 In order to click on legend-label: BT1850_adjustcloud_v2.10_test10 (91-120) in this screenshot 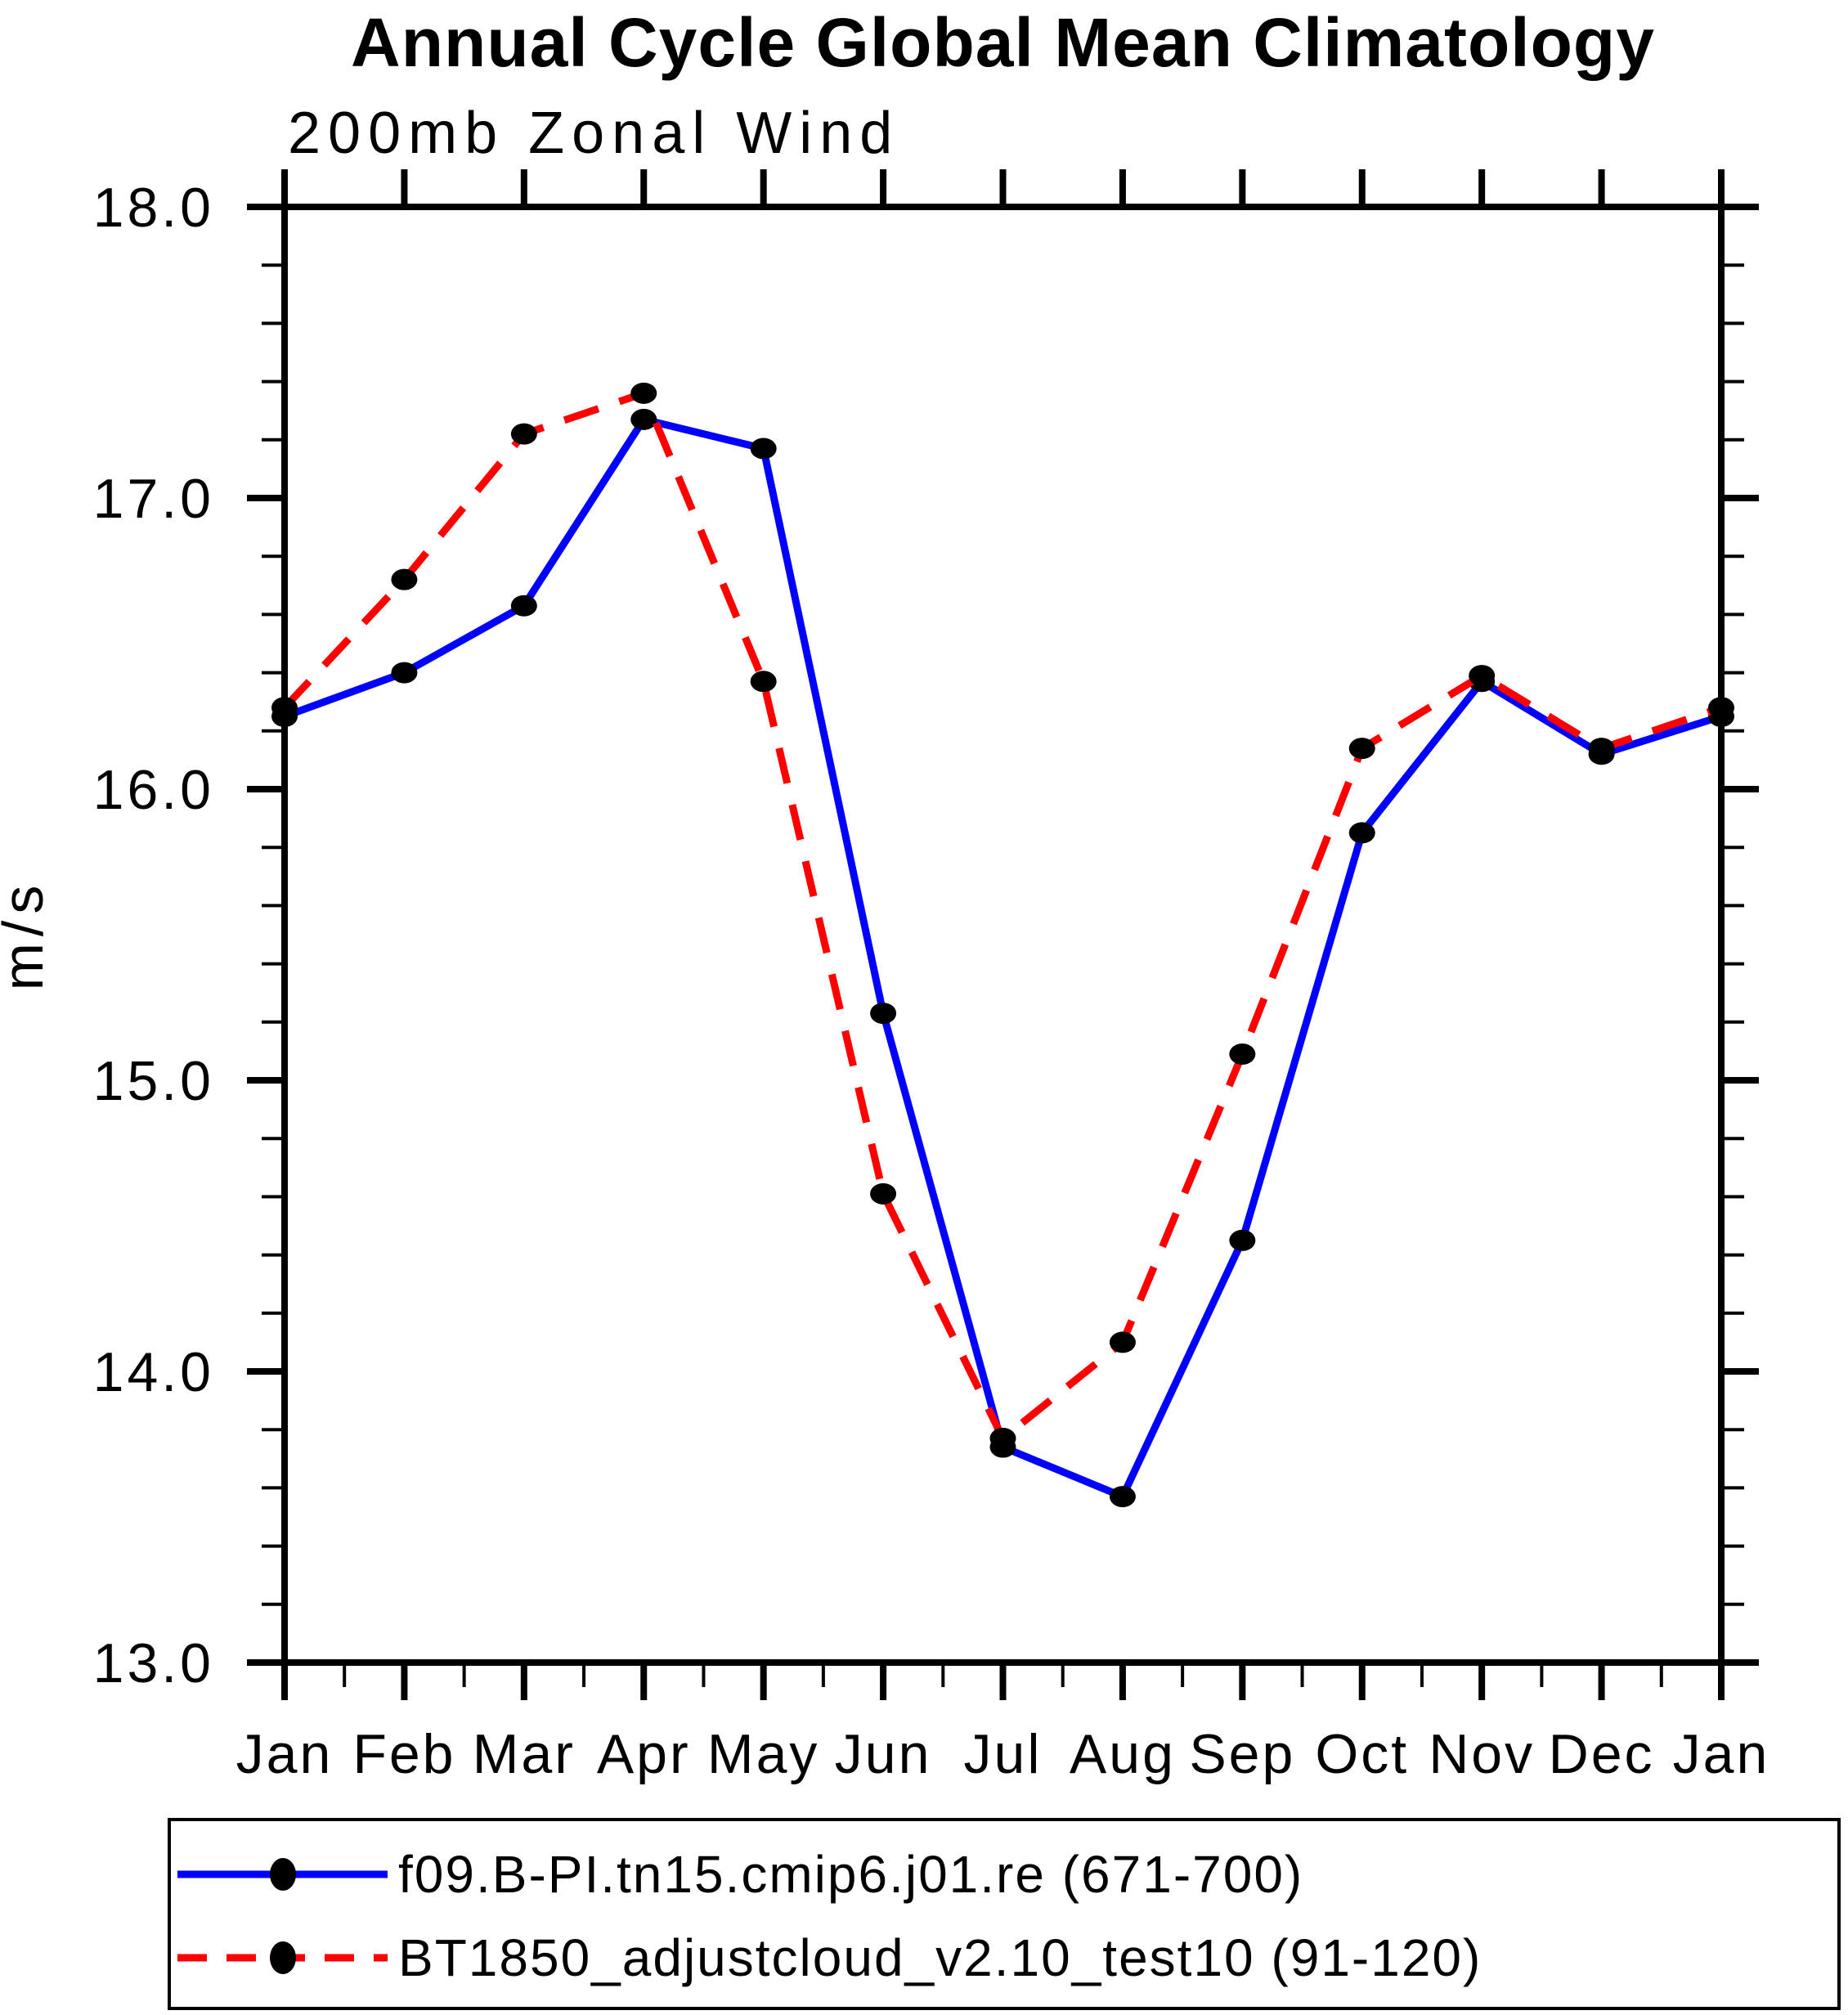, I will do `click(940, 1958)`.